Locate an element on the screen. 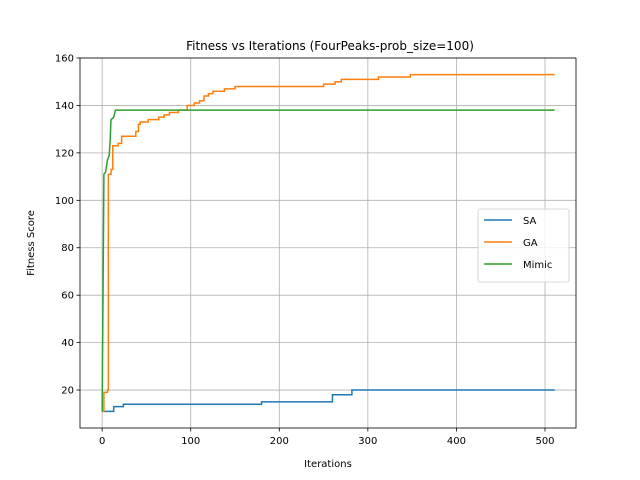 This screenshot has width=640, height=480. x-tick-label: 400 is located at coordinates (456, 441).